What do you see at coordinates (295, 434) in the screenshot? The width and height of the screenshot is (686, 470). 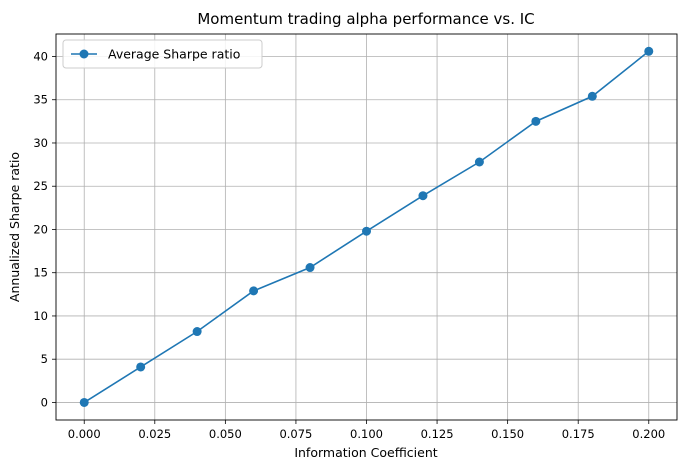 I see `x-tick-label: 0.075` at bounding box center [295, 434].